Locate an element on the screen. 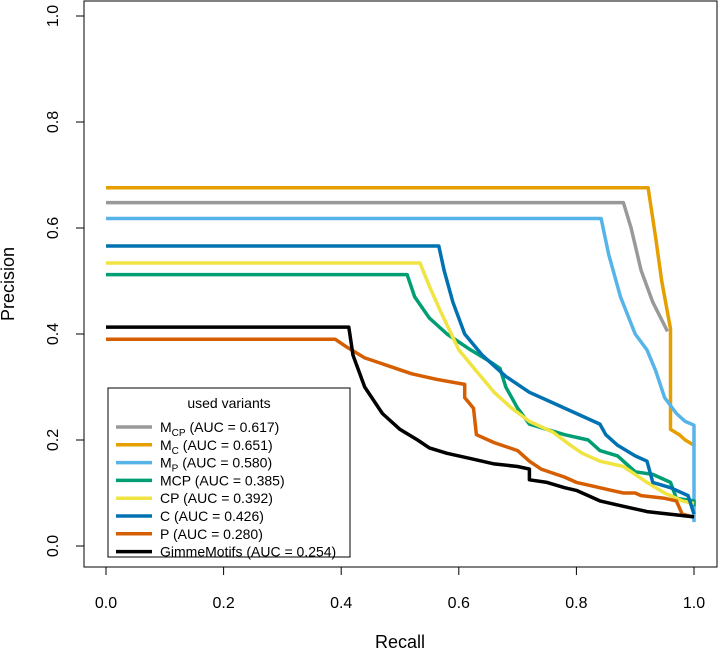 This screenshot has height=652, width=718. legend-entry: MC (AUC = 0.651) is located at coordinates (216, 447).